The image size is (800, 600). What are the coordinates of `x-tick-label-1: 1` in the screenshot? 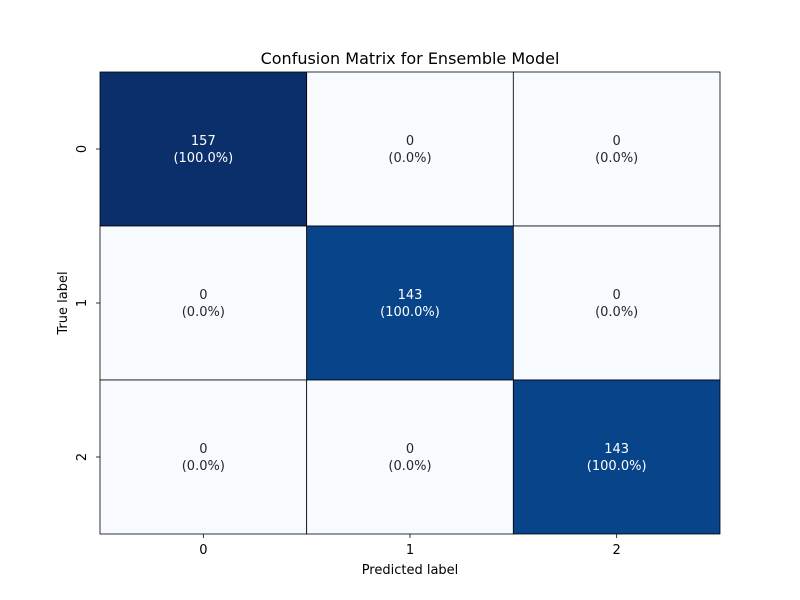 It's located at (410, 550).